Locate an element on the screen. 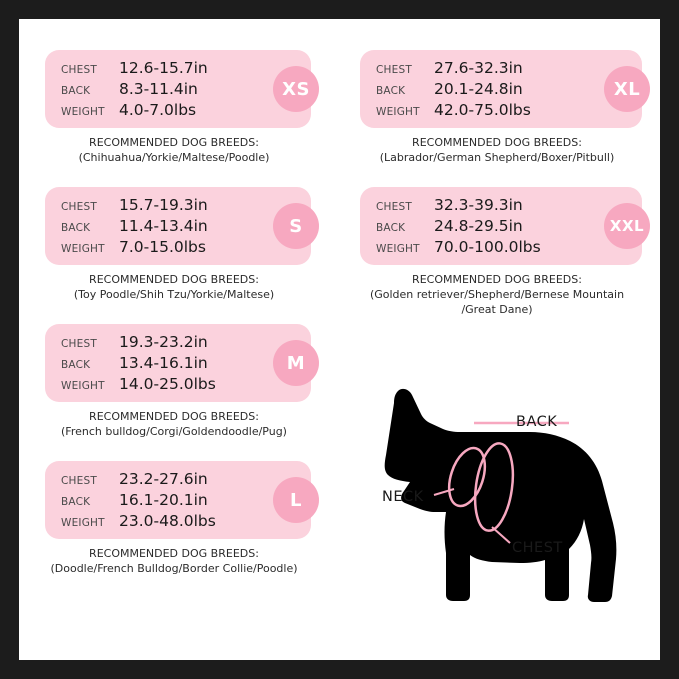 This screenshot has height=679, width=679. back-value: 8.3-11.4in is located at coordinates (158, 89).